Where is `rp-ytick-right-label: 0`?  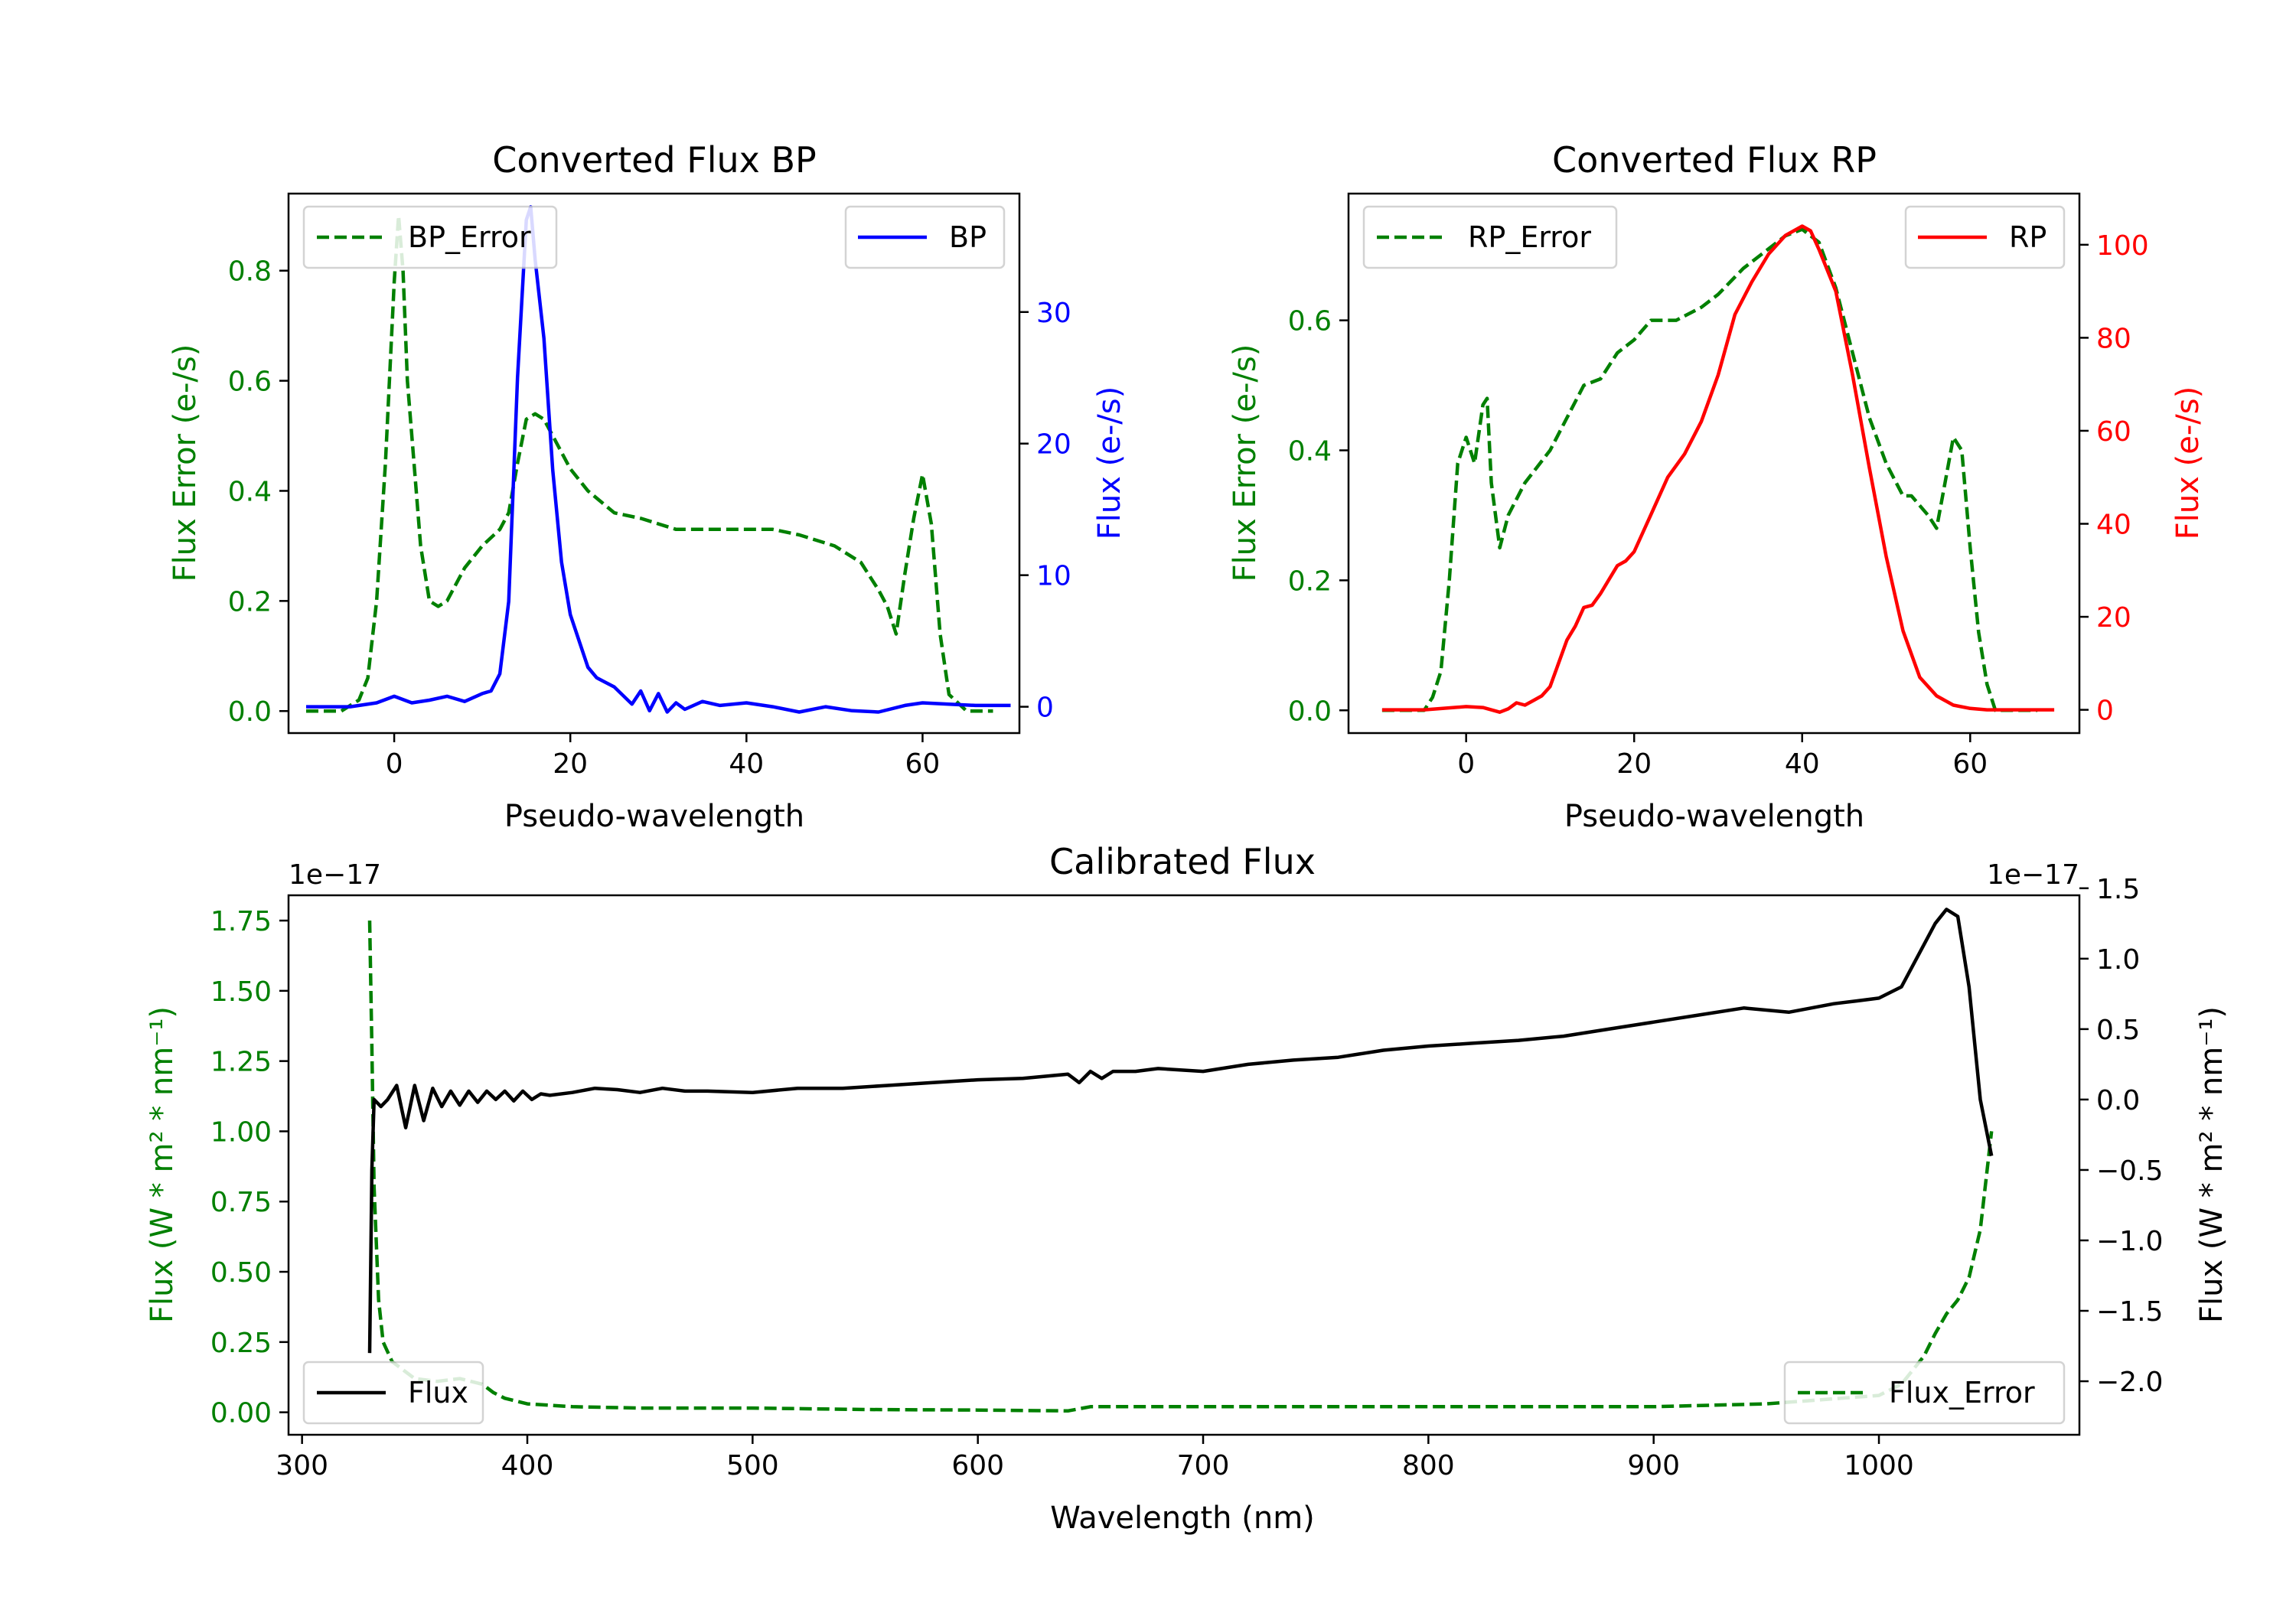 rp-ytick-right-label: 0 is located at coordinates (2105, 711).